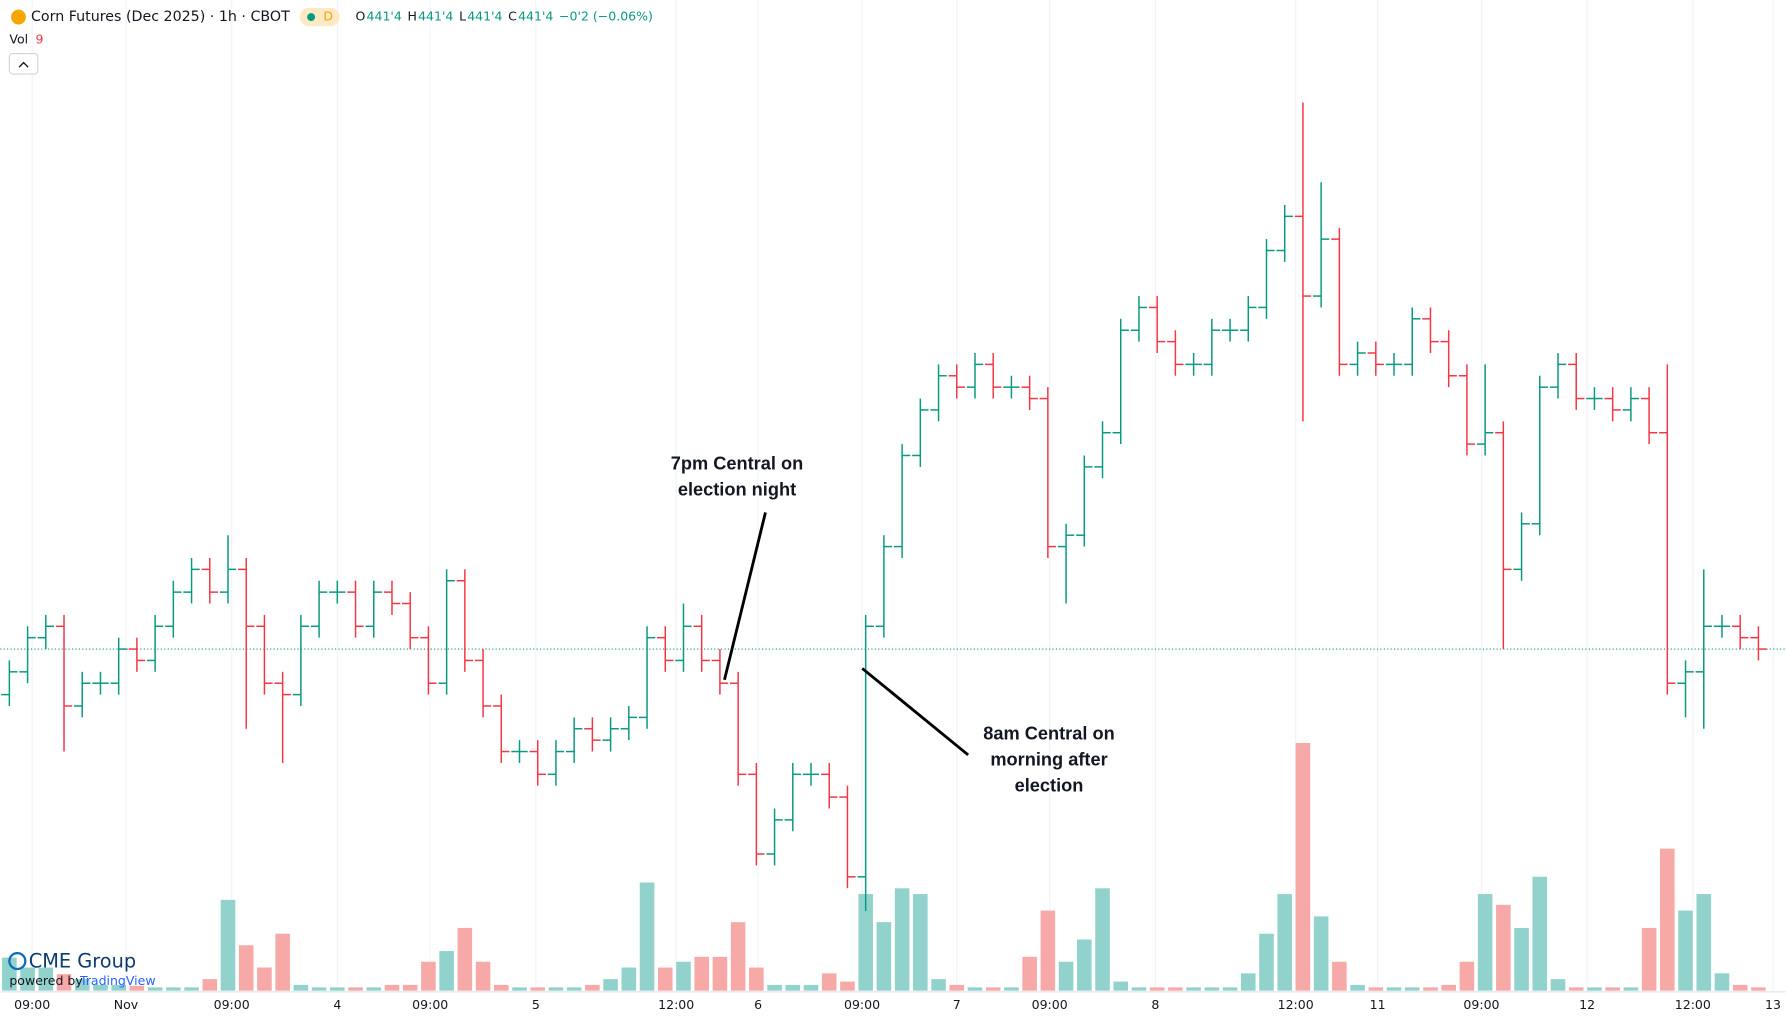 The image size is (1786, 1018). I want to click on legend-change: −0'2 (−0.06%), so click(606, 16).